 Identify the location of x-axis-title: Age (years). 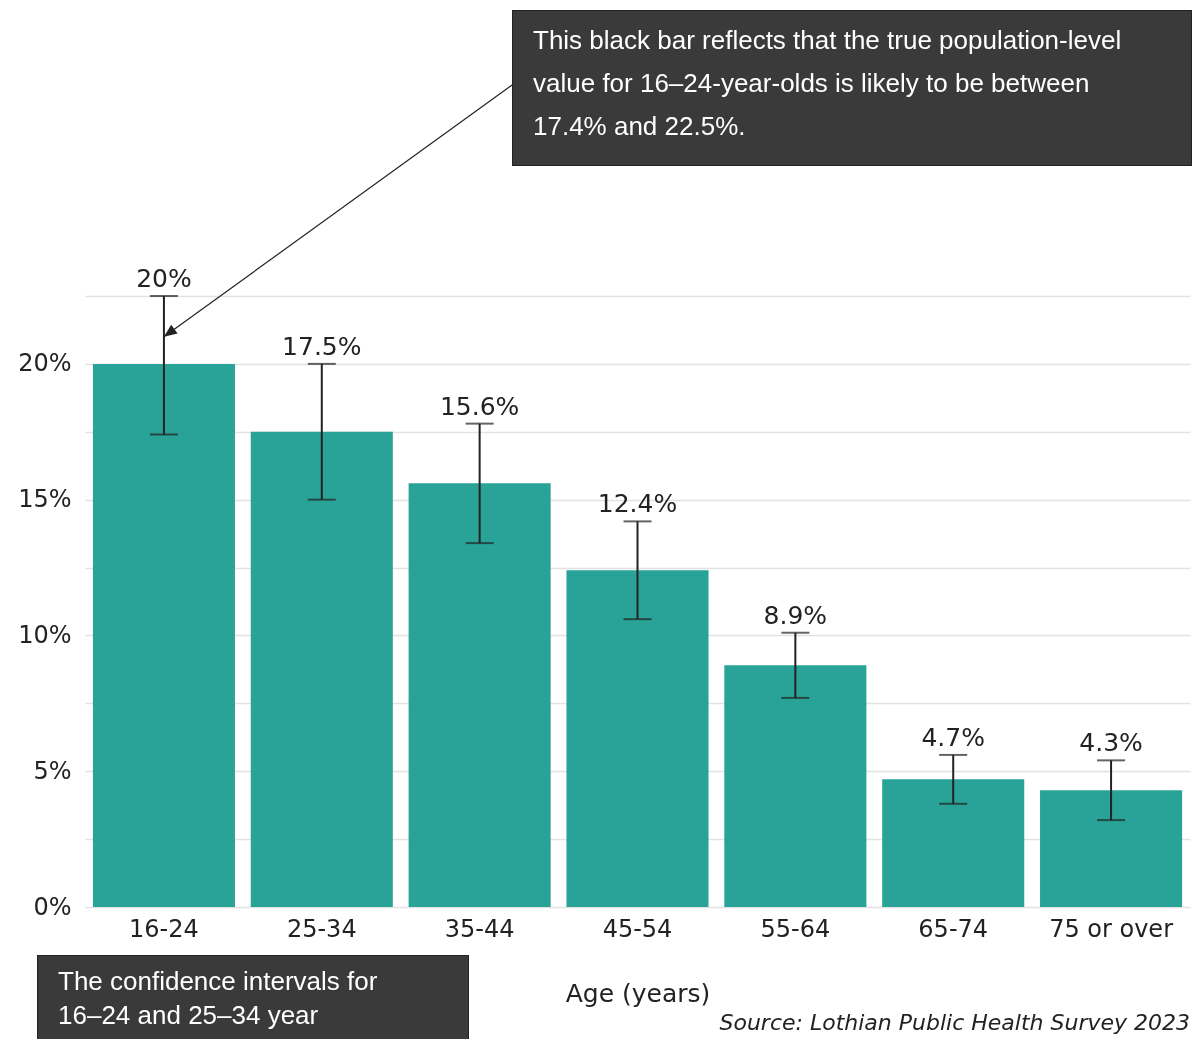
(638, 993).